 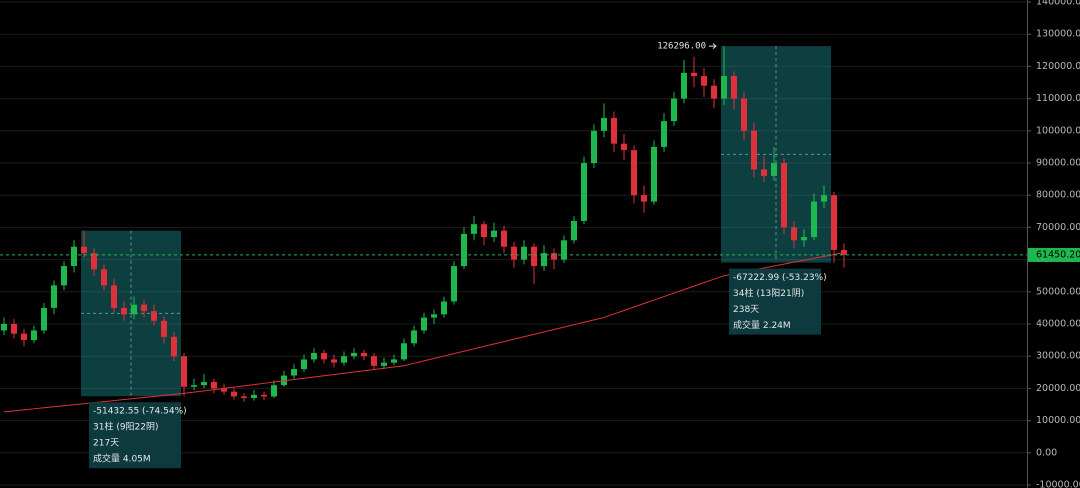 What do you see at coordinates (1058, 4) in the screenshot?
I see `y-tick-label: 140000.00` at bounding box center [1058, 4].